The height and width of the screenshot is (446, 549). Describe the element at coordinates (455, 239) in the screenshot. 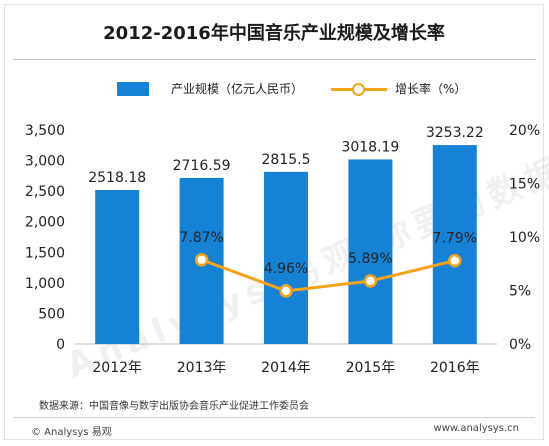

I see `growth-value-label: 7.79%` at that location.